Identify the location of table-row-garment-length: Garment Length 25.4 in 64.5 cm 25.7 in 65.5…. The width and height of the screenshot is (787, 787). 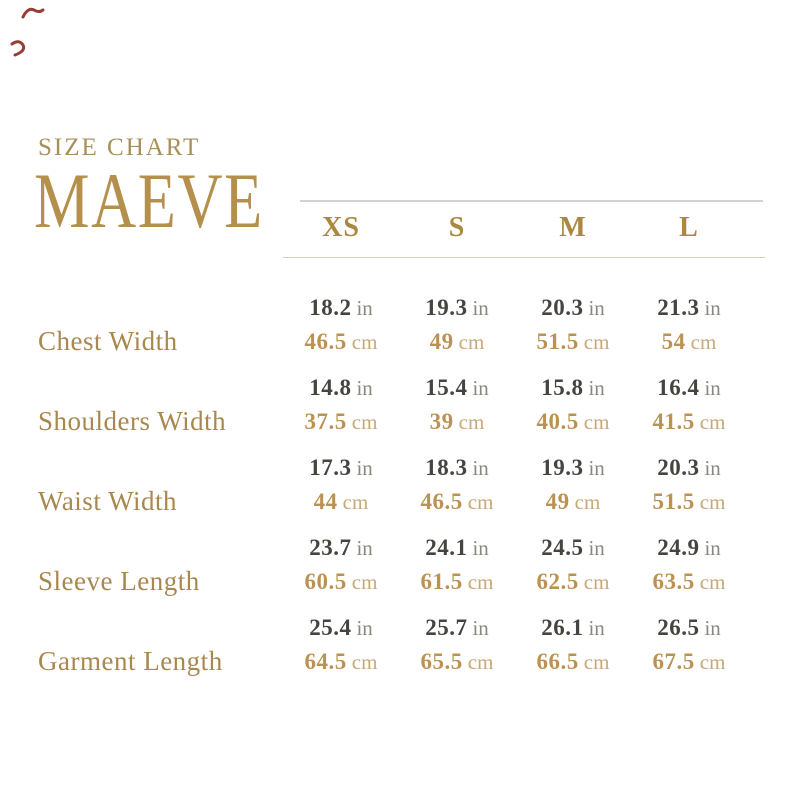
(392, 634).